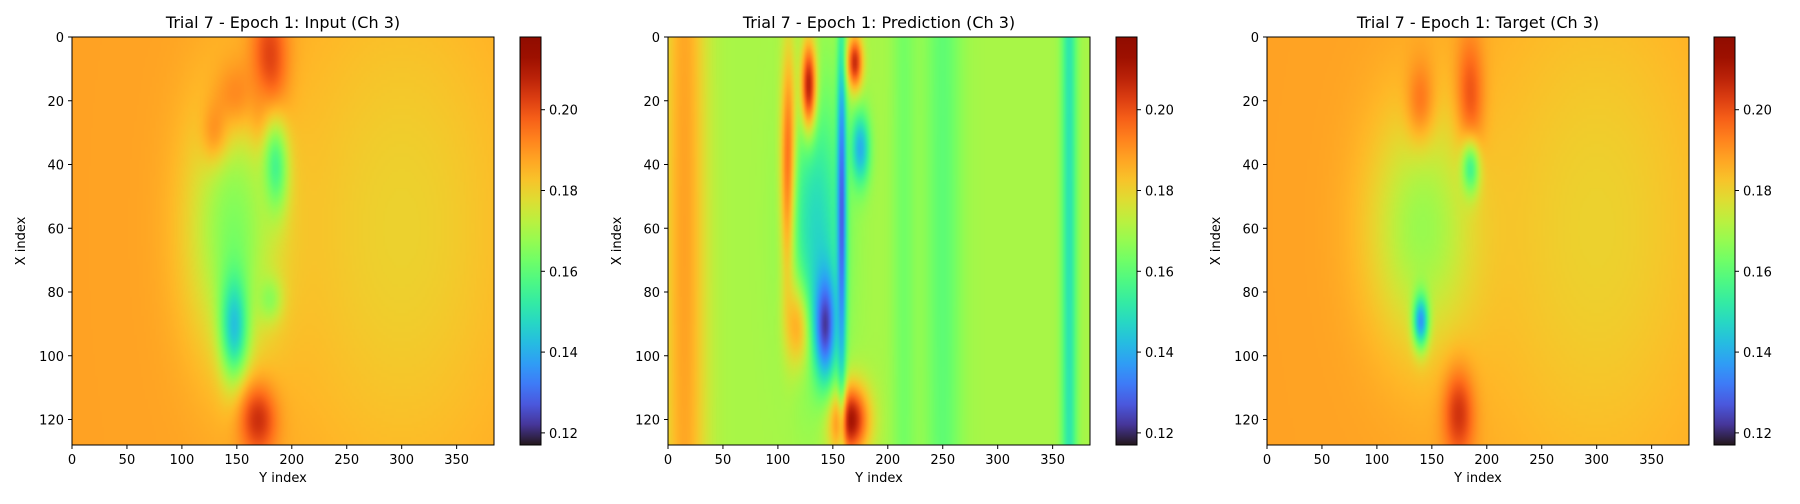 This screenshot has width=1800, height=504. I want to click on chart-title: Trial 7 - Epoch 1: Input (Ch 3), so click(282, 22).